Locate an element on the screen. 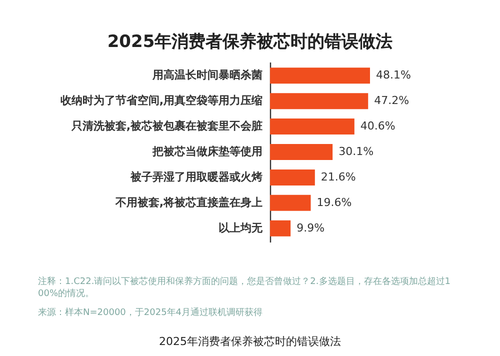  text: 2025年消费者保养被芯时的错误做法 is located at coordinates (250, 341).